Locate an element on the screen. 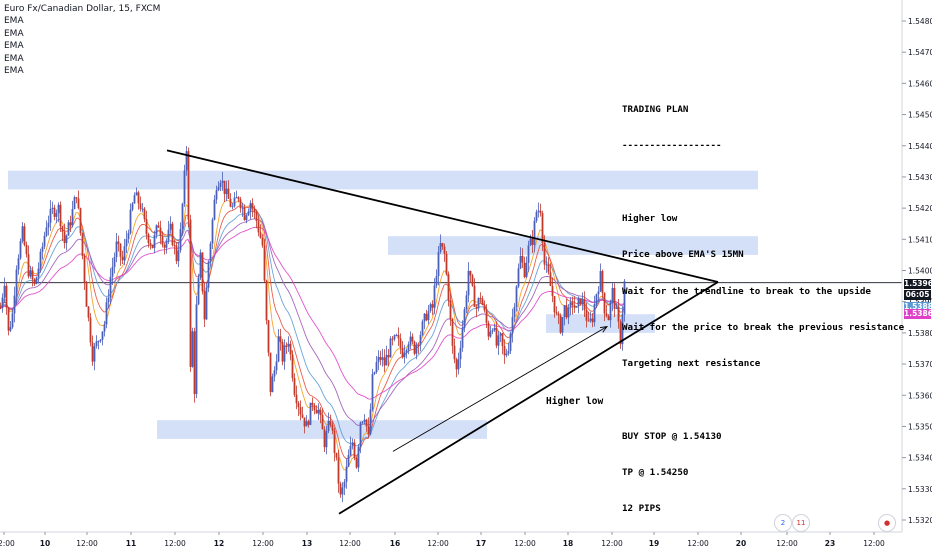  price-tick-label: 1.54000 is located at coordinates (920, 271).